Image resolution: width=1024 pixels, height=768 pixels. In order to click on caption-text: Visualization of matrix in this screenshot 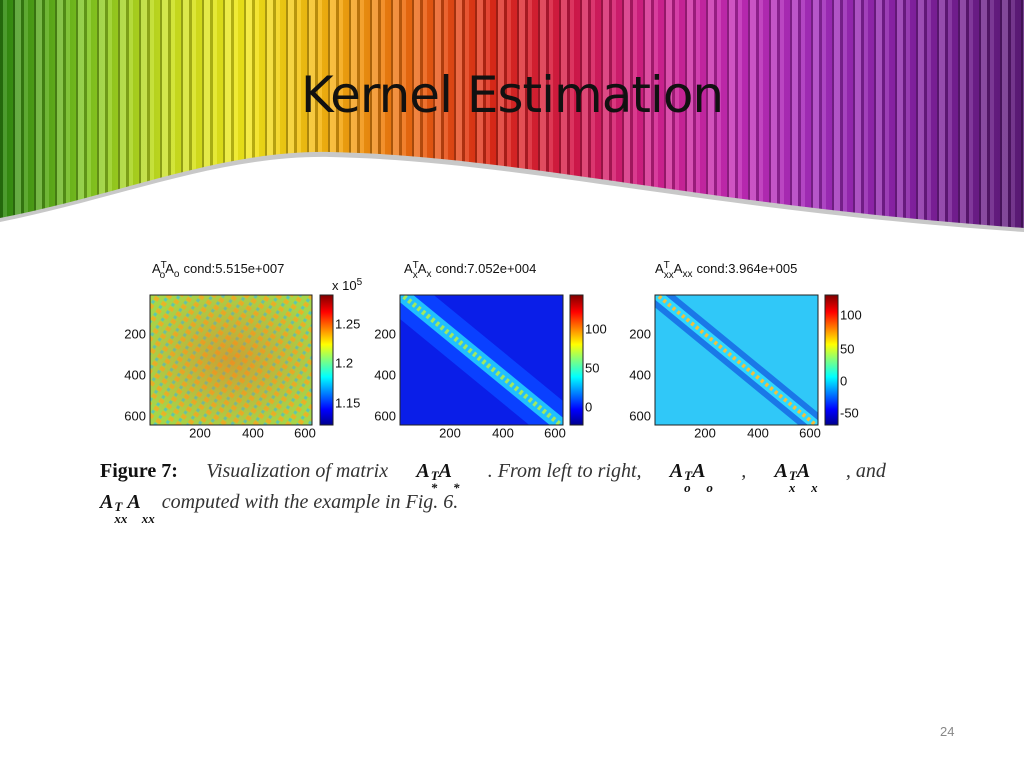, I will do `click(297, 471)`.